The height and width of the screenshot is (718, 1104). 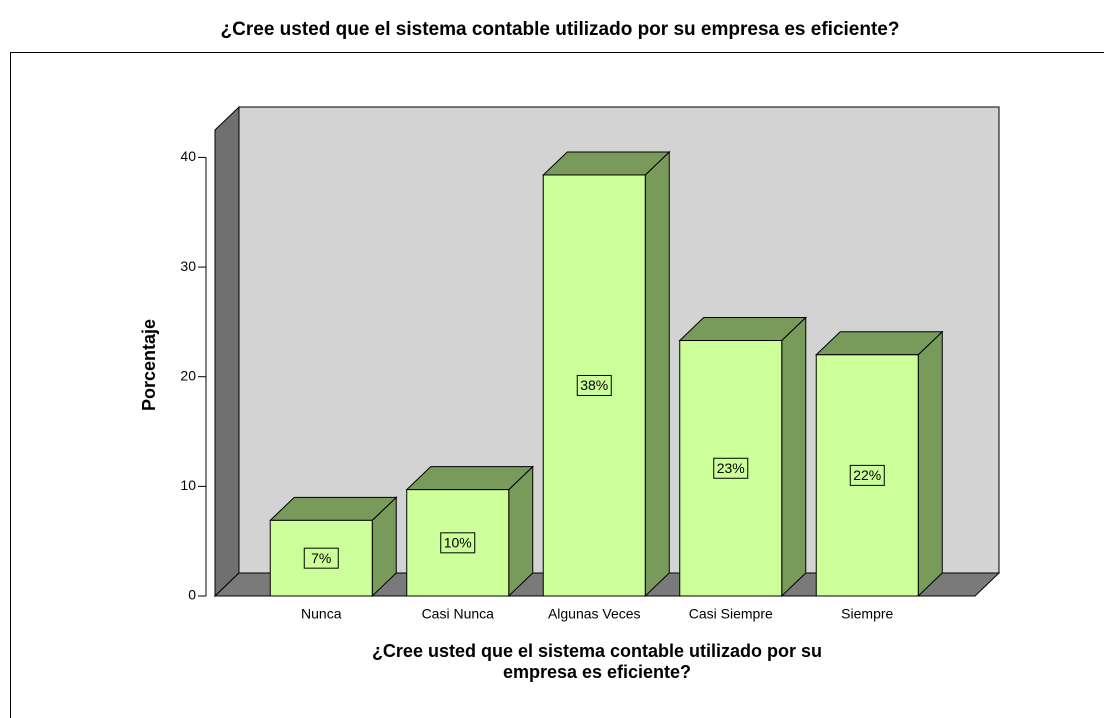 I want to click on data-label: 23%, so click(x=731, y=468).